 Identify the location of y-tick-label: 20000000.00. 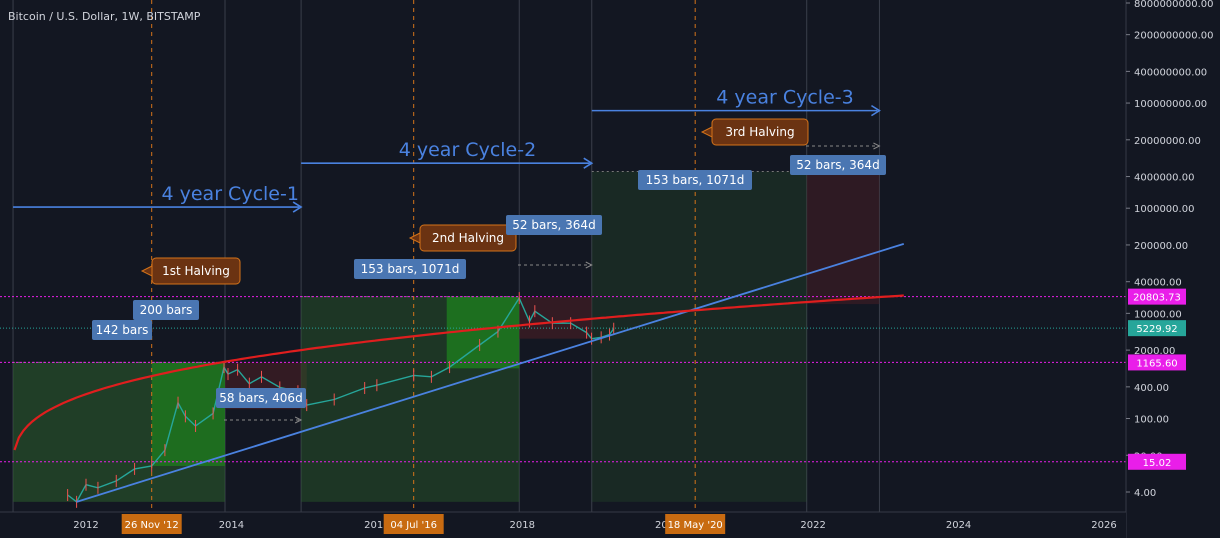
(1167, 141).